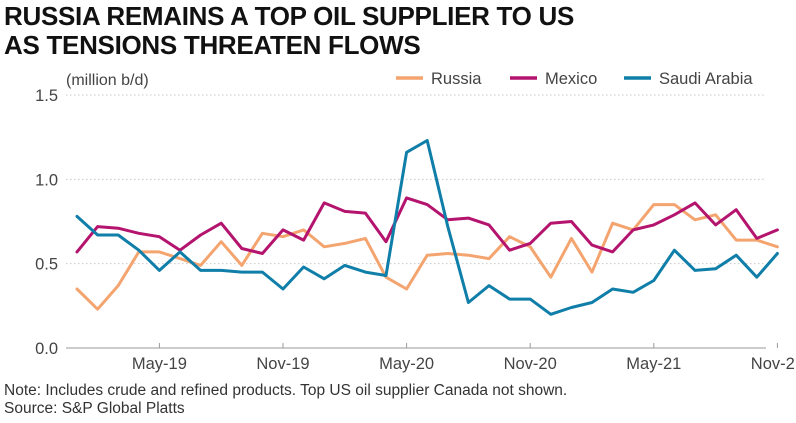  What do you see at coordinates (706, 79) in the screenshot?
I see `legend-label: Saudi Arabia` at bounding box center [706, 79].